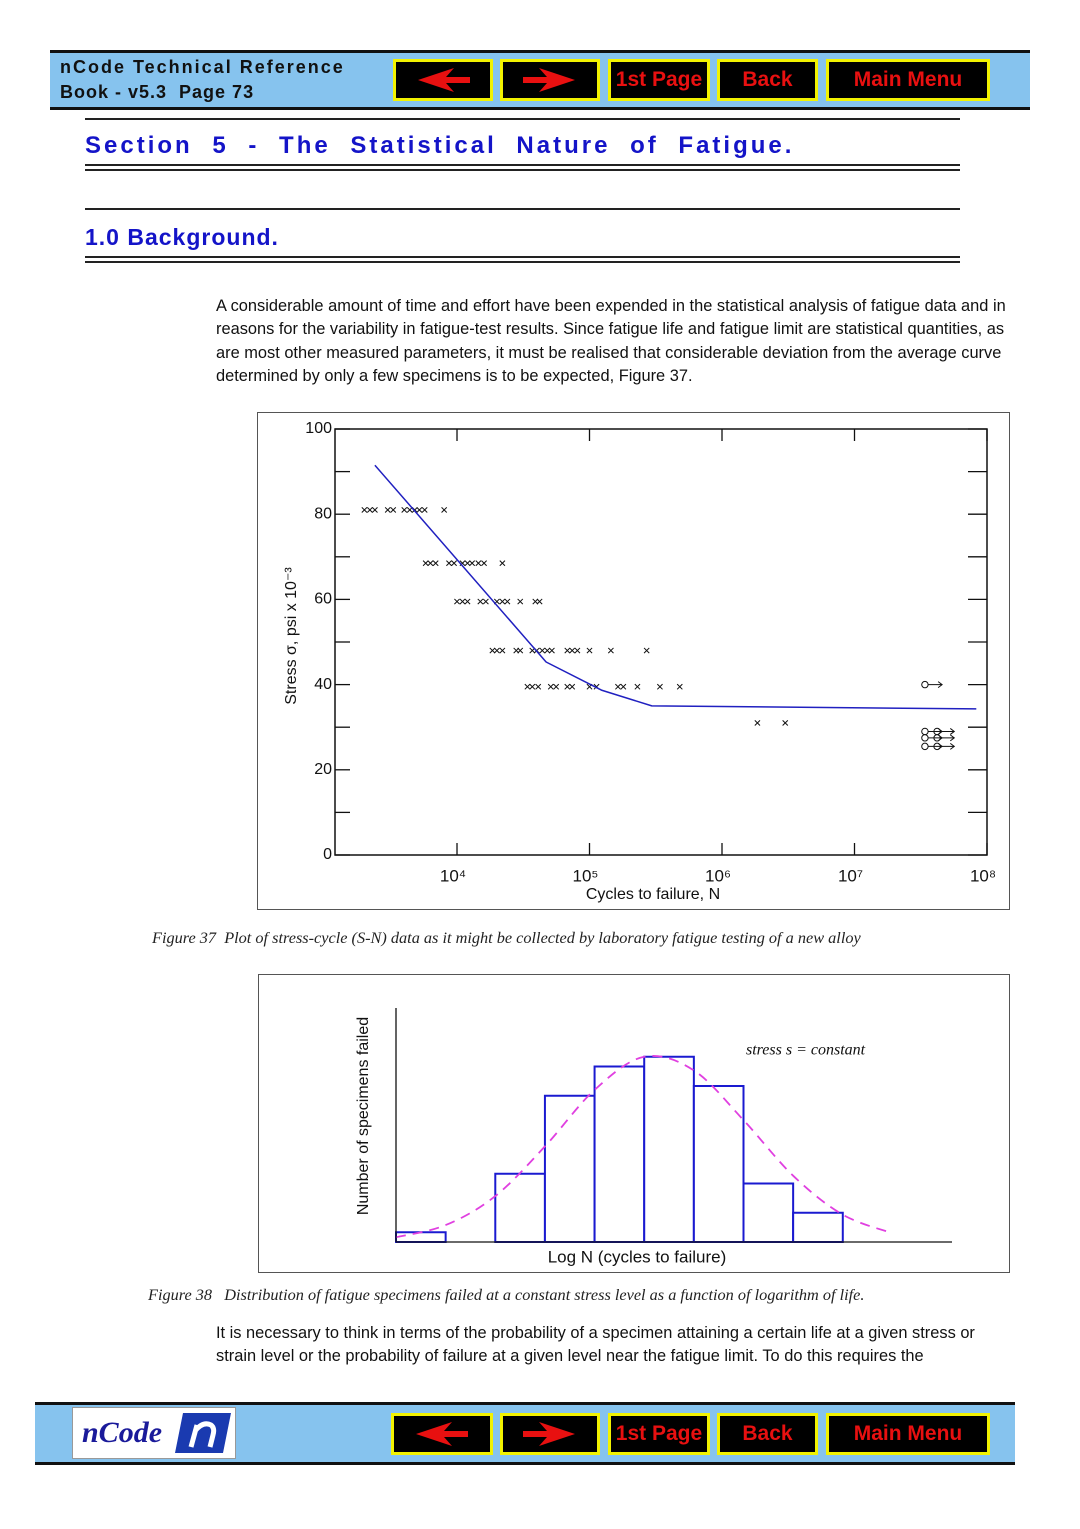 The width and height of the screenshot is (1080, 1529). I want to click on y-tick-label: 20, so click(323, 769).